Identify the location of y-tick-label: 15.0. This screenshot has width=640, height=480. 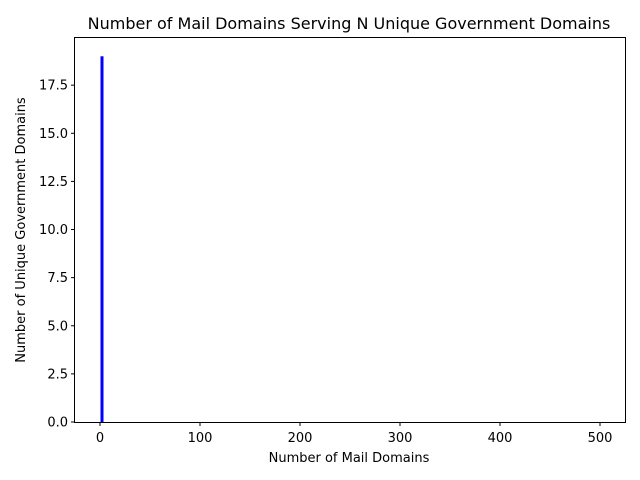
(53, 134).